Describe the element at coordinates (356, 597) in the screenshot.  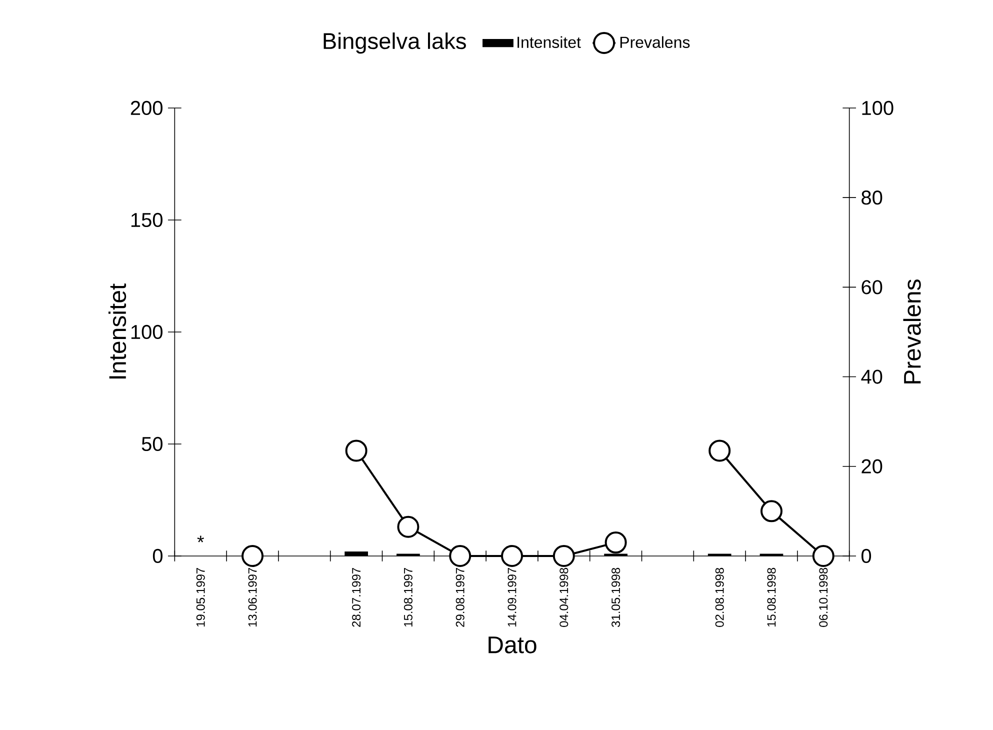
I see `x-tick-label: 28.07.1997` at that location.